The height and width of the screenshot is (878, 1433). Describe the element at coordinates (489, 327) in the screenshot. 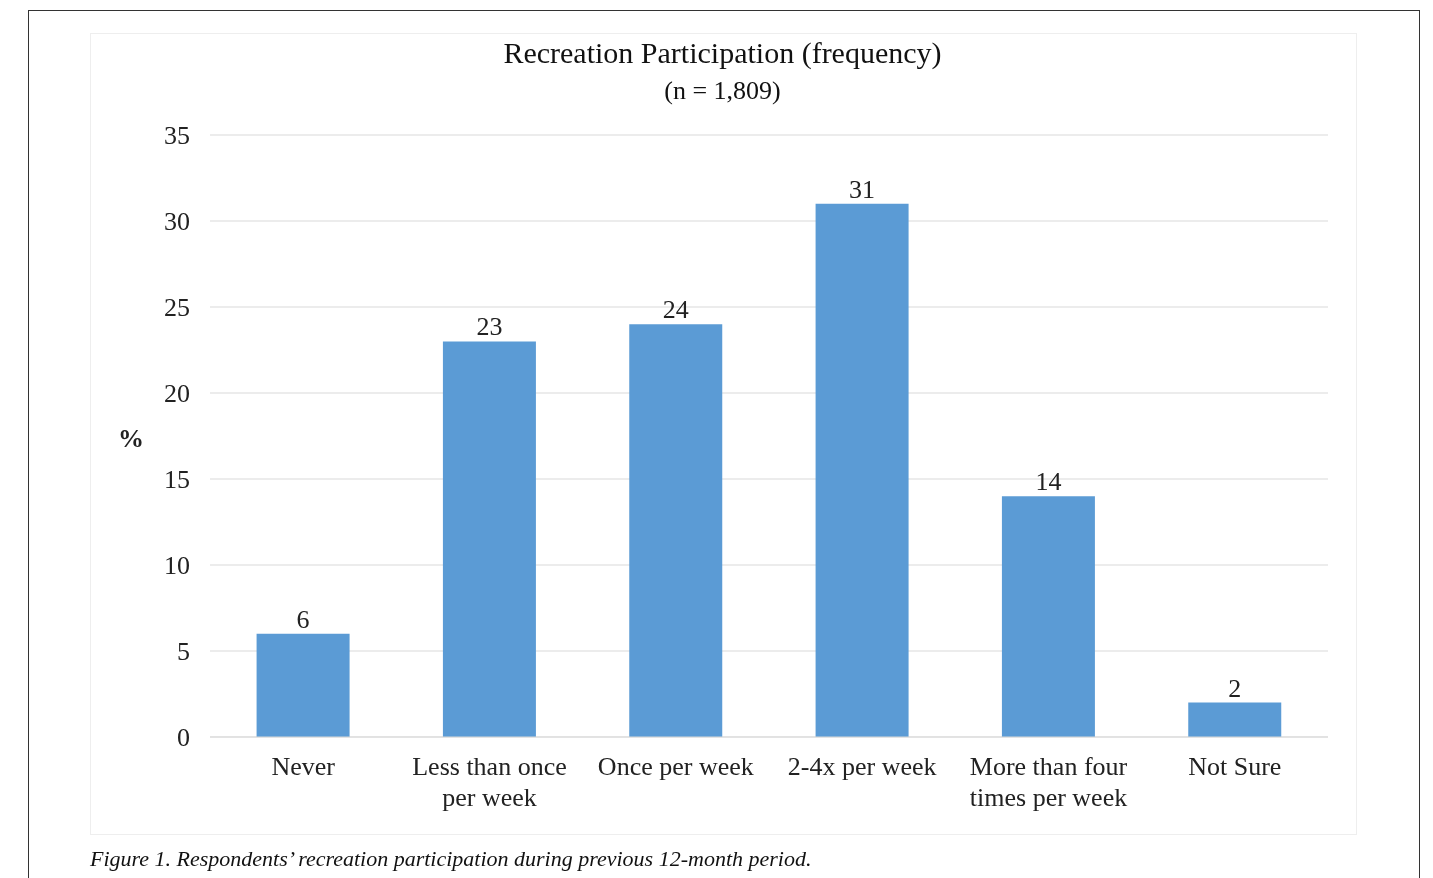

I see `data-label: 23` at that location.